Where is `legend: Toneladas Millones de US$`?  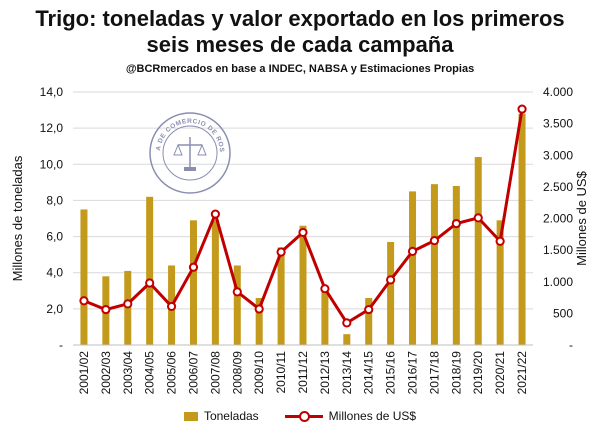 legend: Toneladas Millones de US$ is located at coordinates (300, 416).